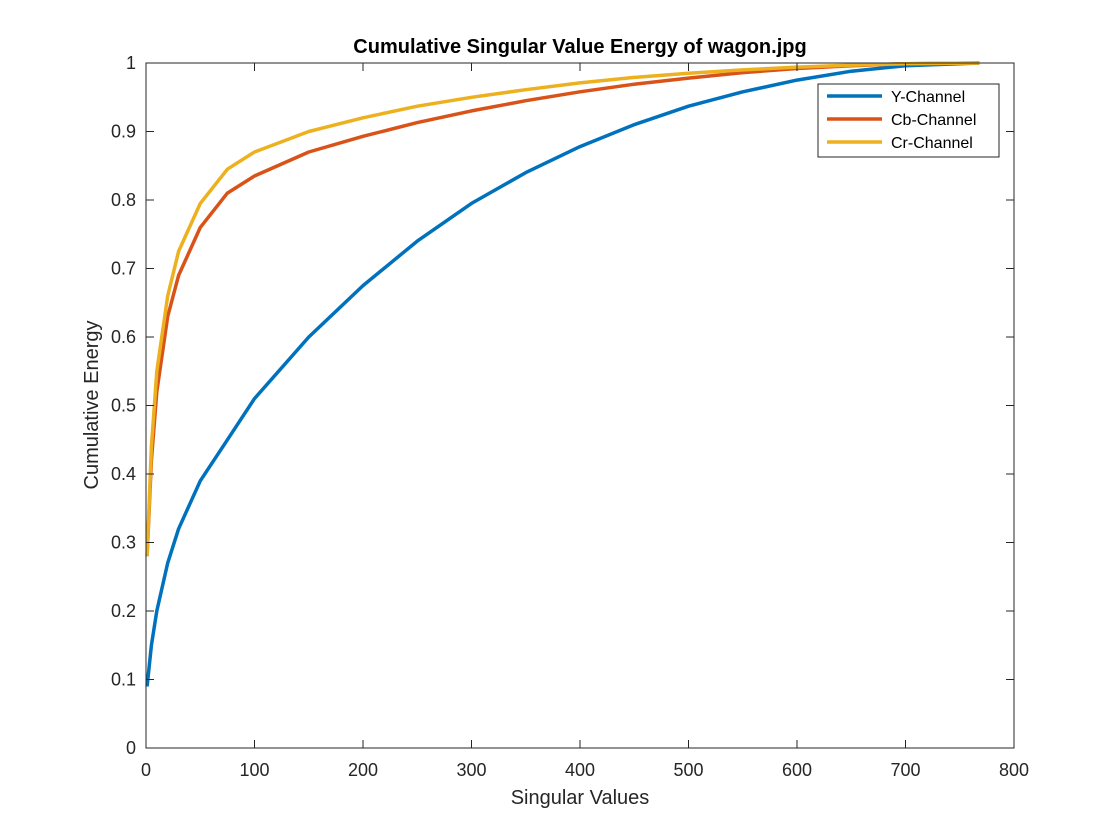 The width and height of the screenshot is (1120, 840). What do you see at coordinates (123, 611) in the screenshot?
I see `y-tick-label: 0.2` at bounding box center [123, 611].